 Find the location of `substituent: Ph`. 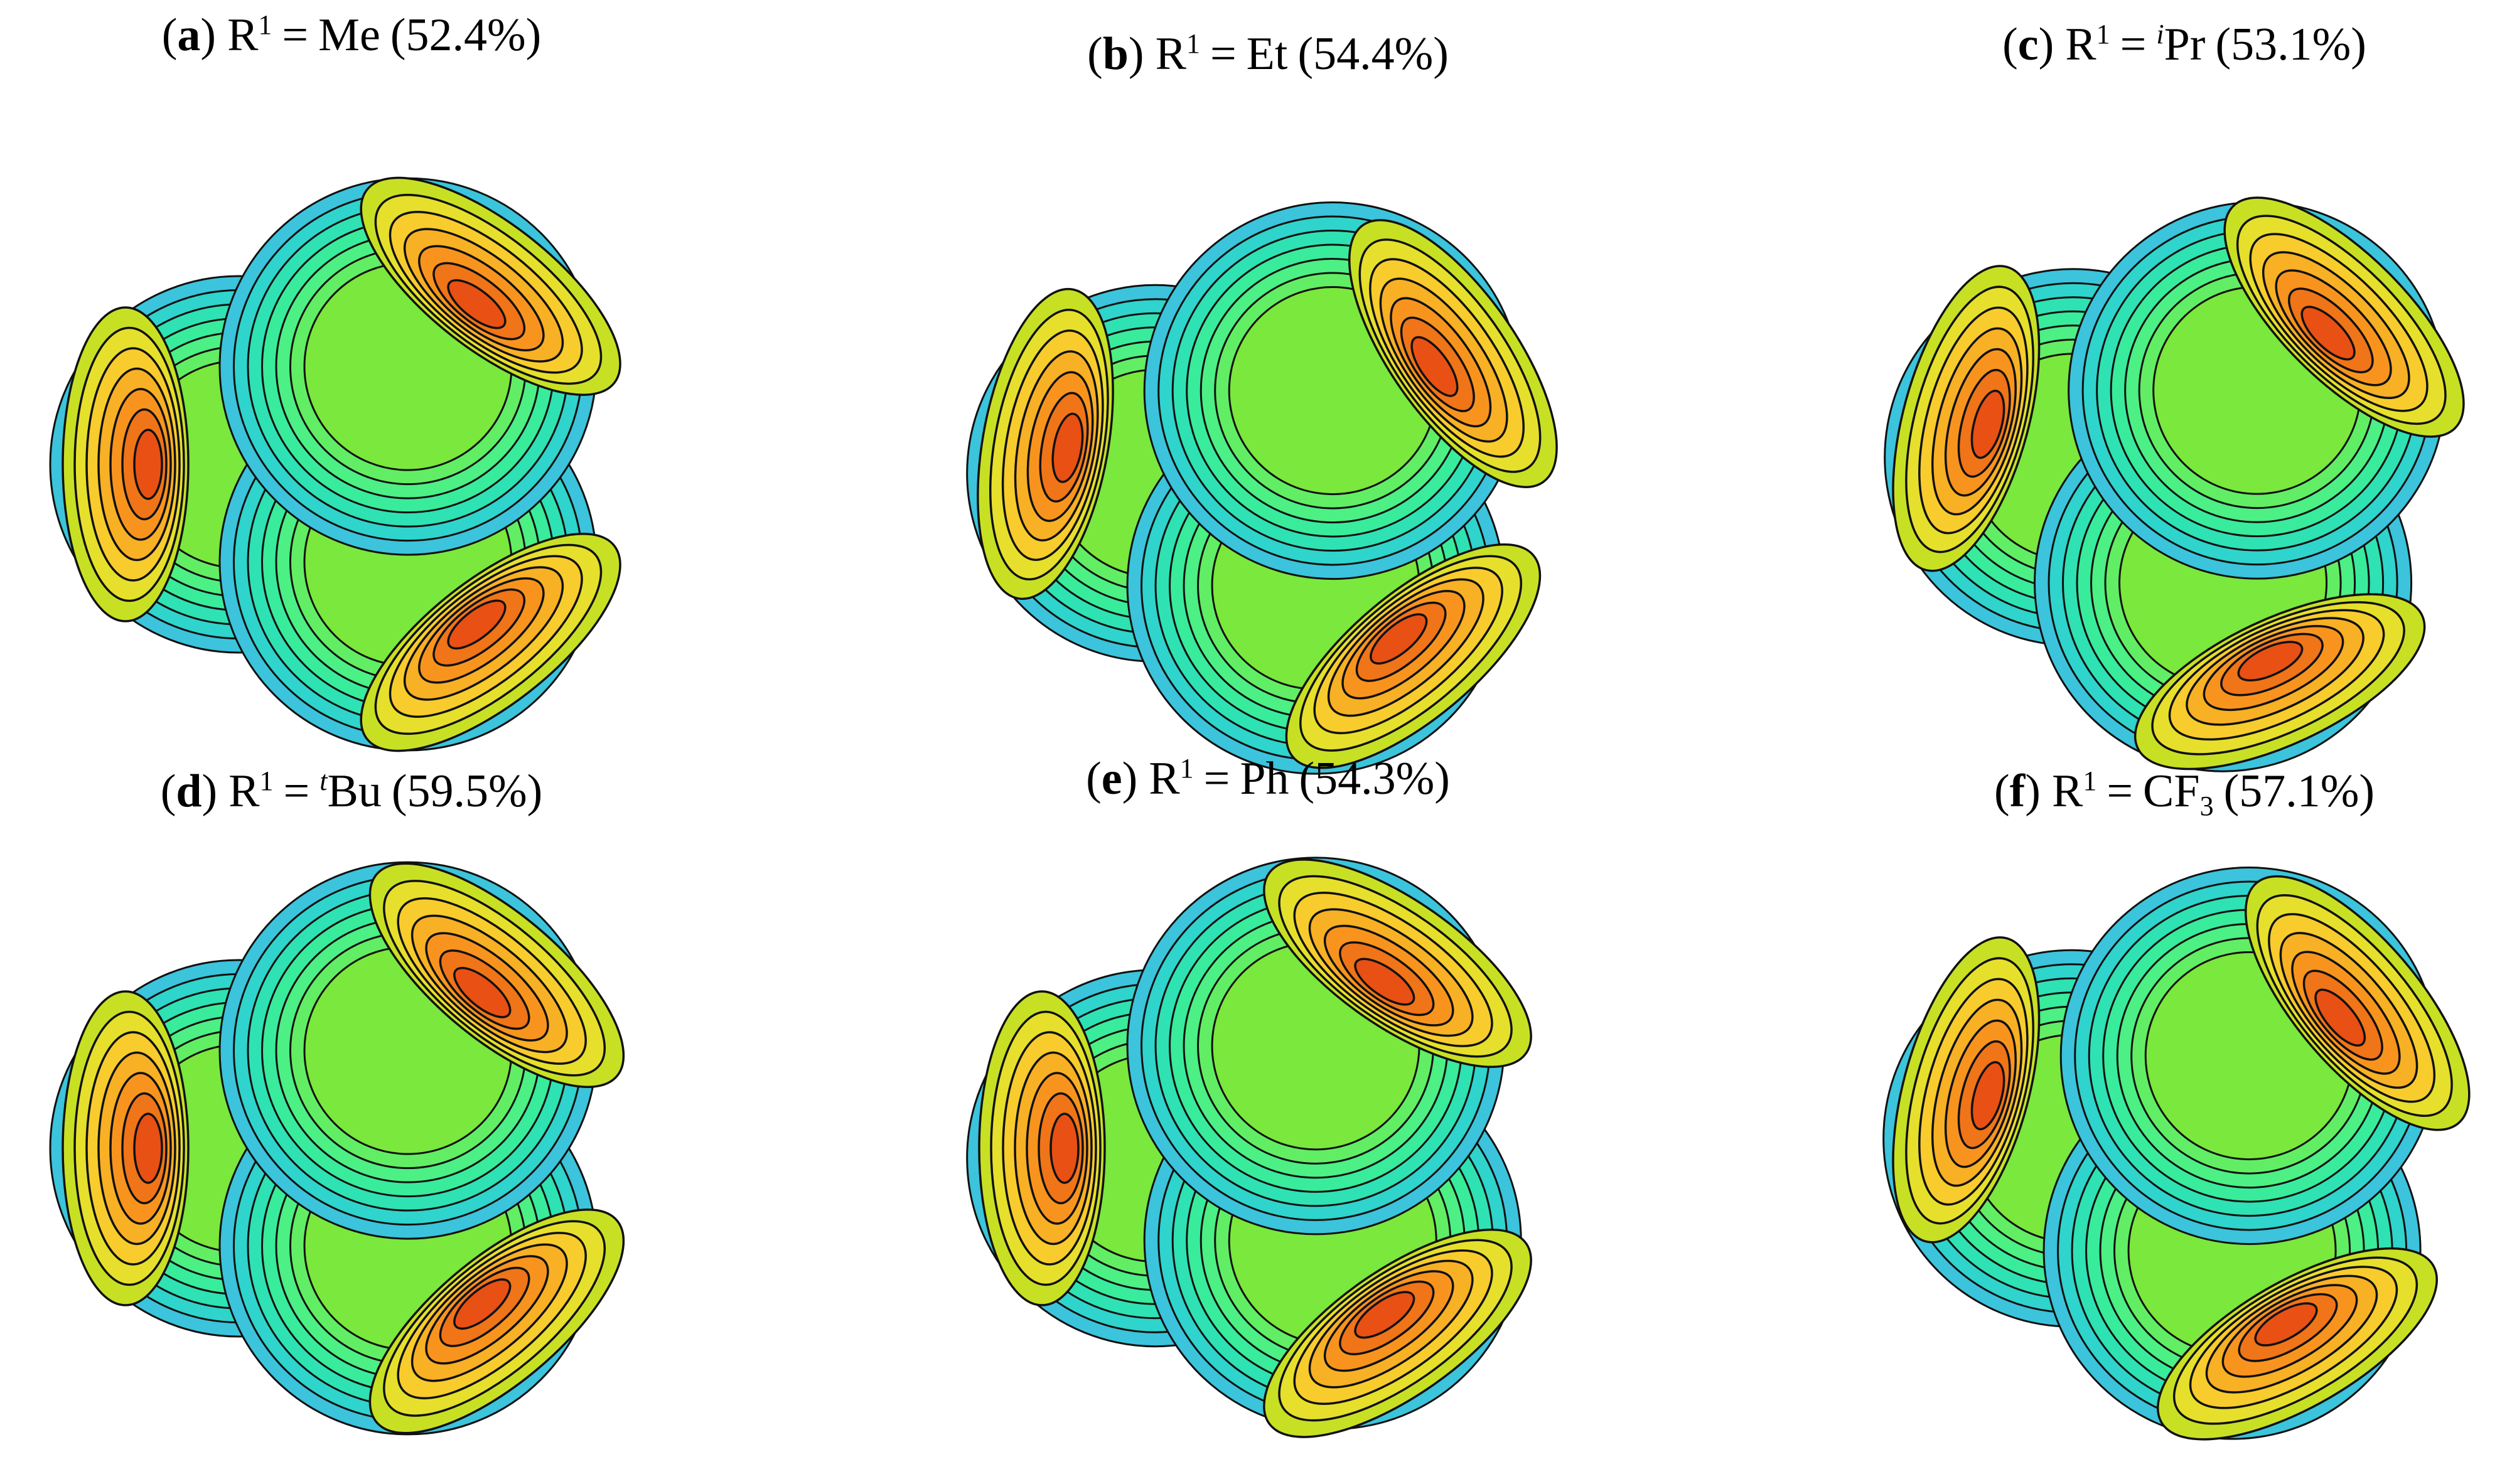

substituent: Ph is located at coordinates (1265, 778).